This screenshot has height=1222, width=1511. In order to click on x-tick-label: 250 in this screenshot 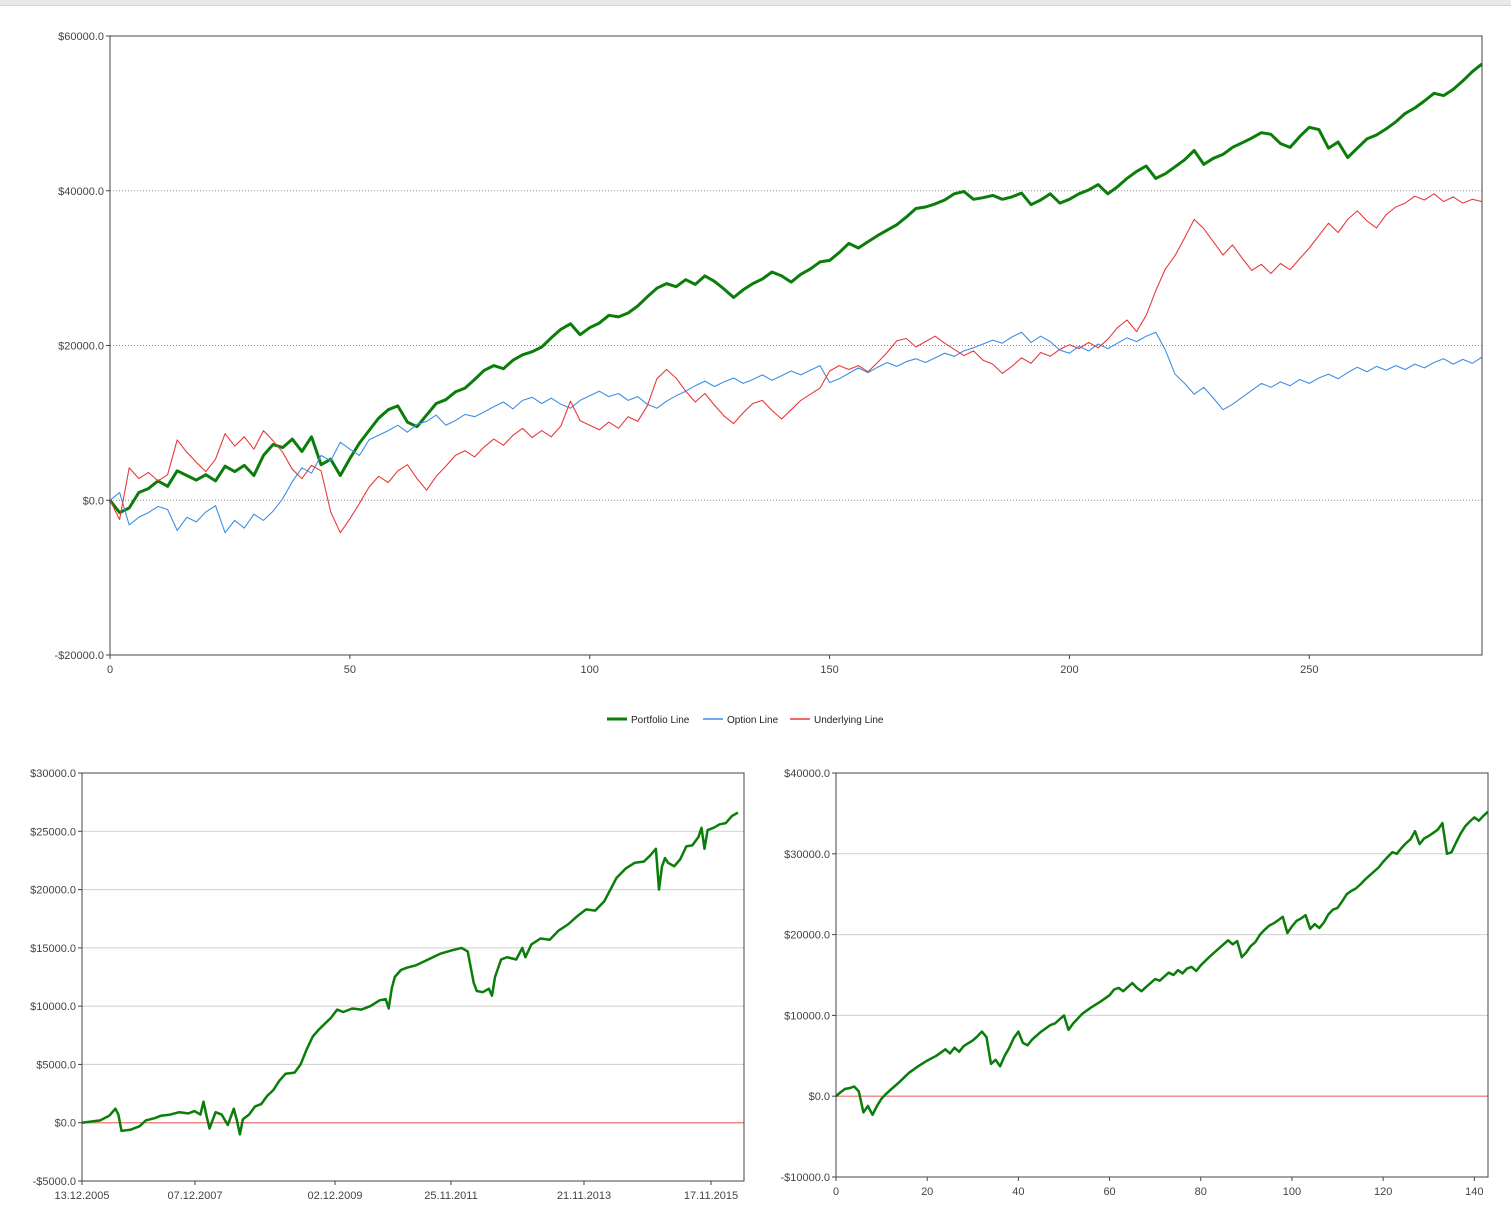, I will do `click(1309, 670)`.